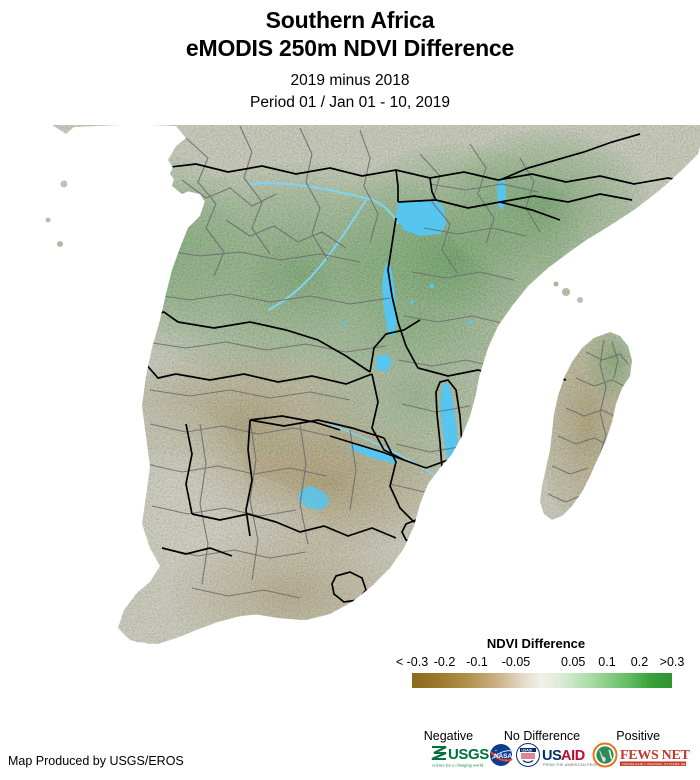 The height and width of the screenshot is (780, 700). What do you see at coordinates (535, 663) in the screenshot?
I see `legend-tick-labels: < -0.3 -0.2 -0.1 -0.05 0.05 0.1 0.2 >0.3` at bounding box center [535, 663].